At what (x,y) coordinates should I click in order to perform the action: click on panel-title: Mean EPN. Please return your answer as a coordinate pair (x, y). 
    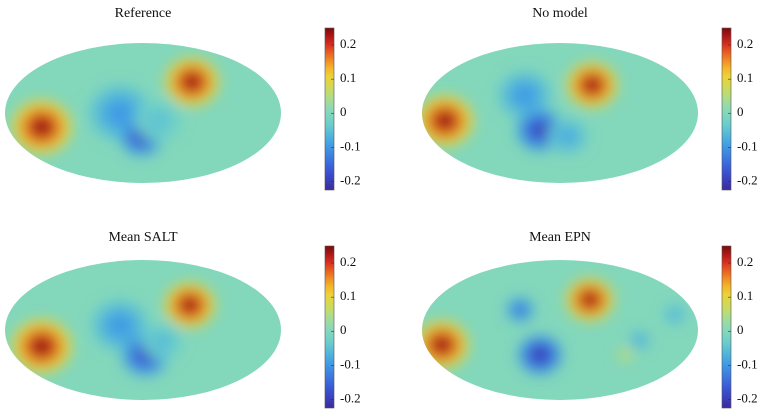
    Looking at the image, I should click on (560, 237).